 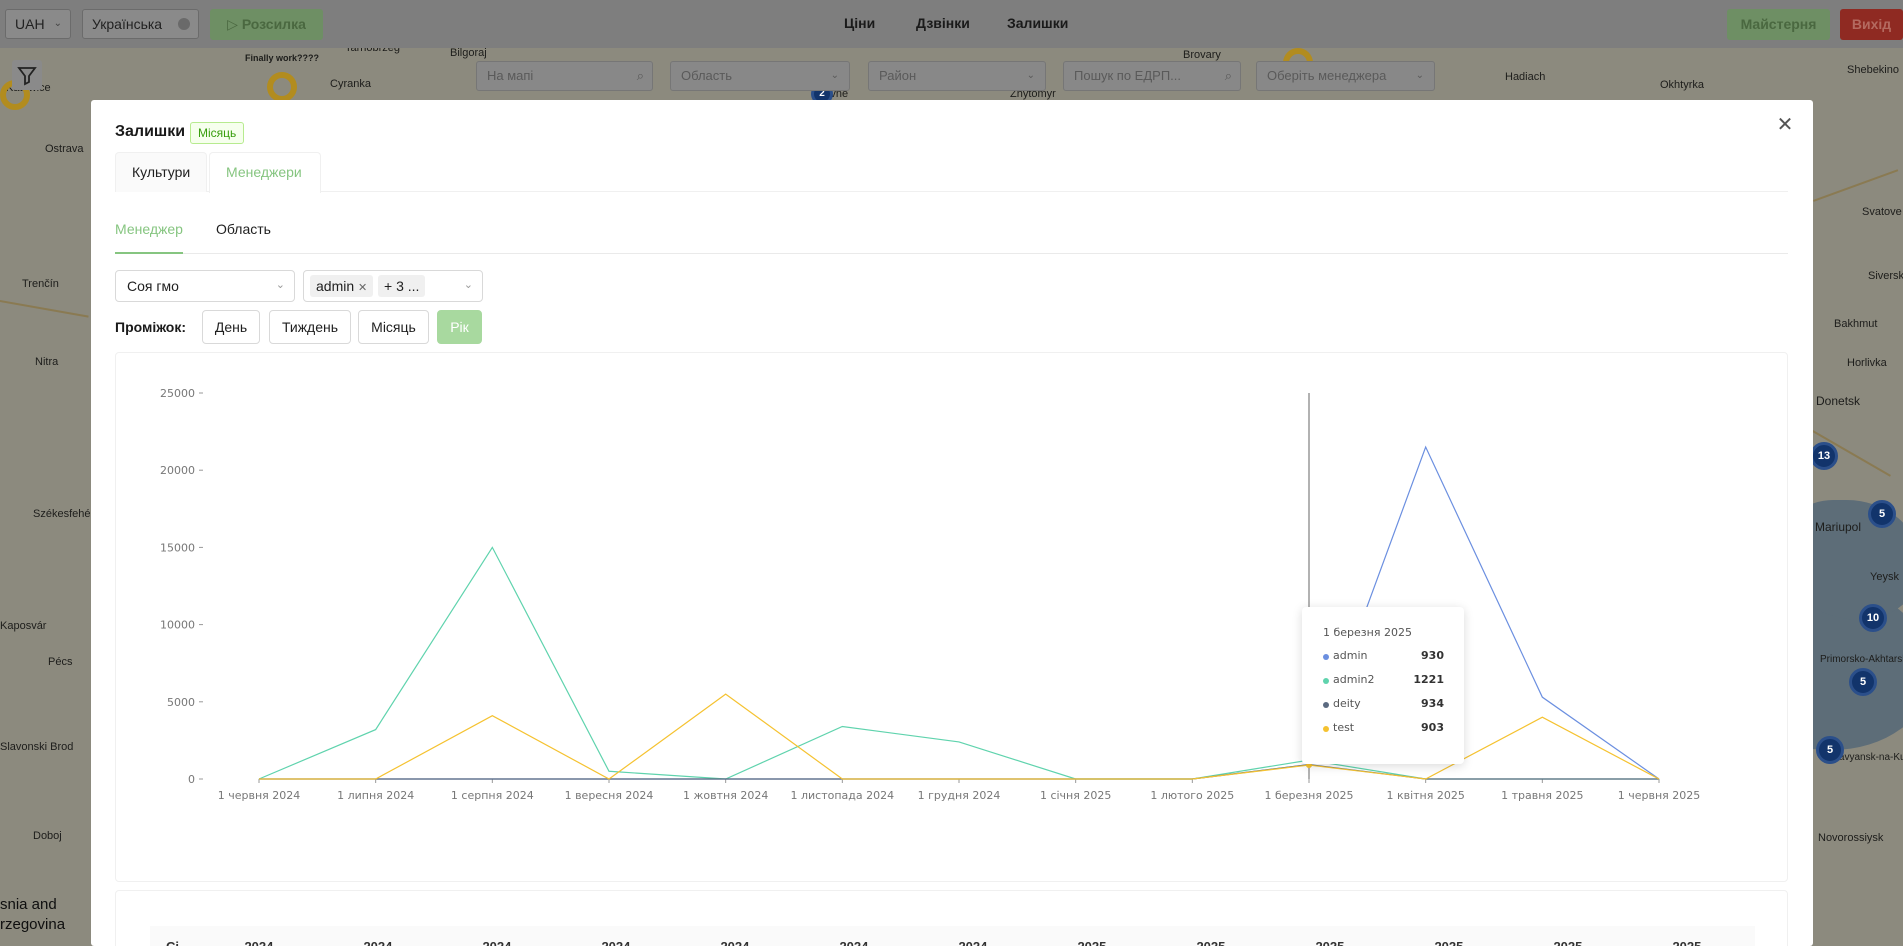 What do you see at coordinates (1885, 276) in the screenshot?
I see `map-city: Siversk` at bounding box center [1885, 276].